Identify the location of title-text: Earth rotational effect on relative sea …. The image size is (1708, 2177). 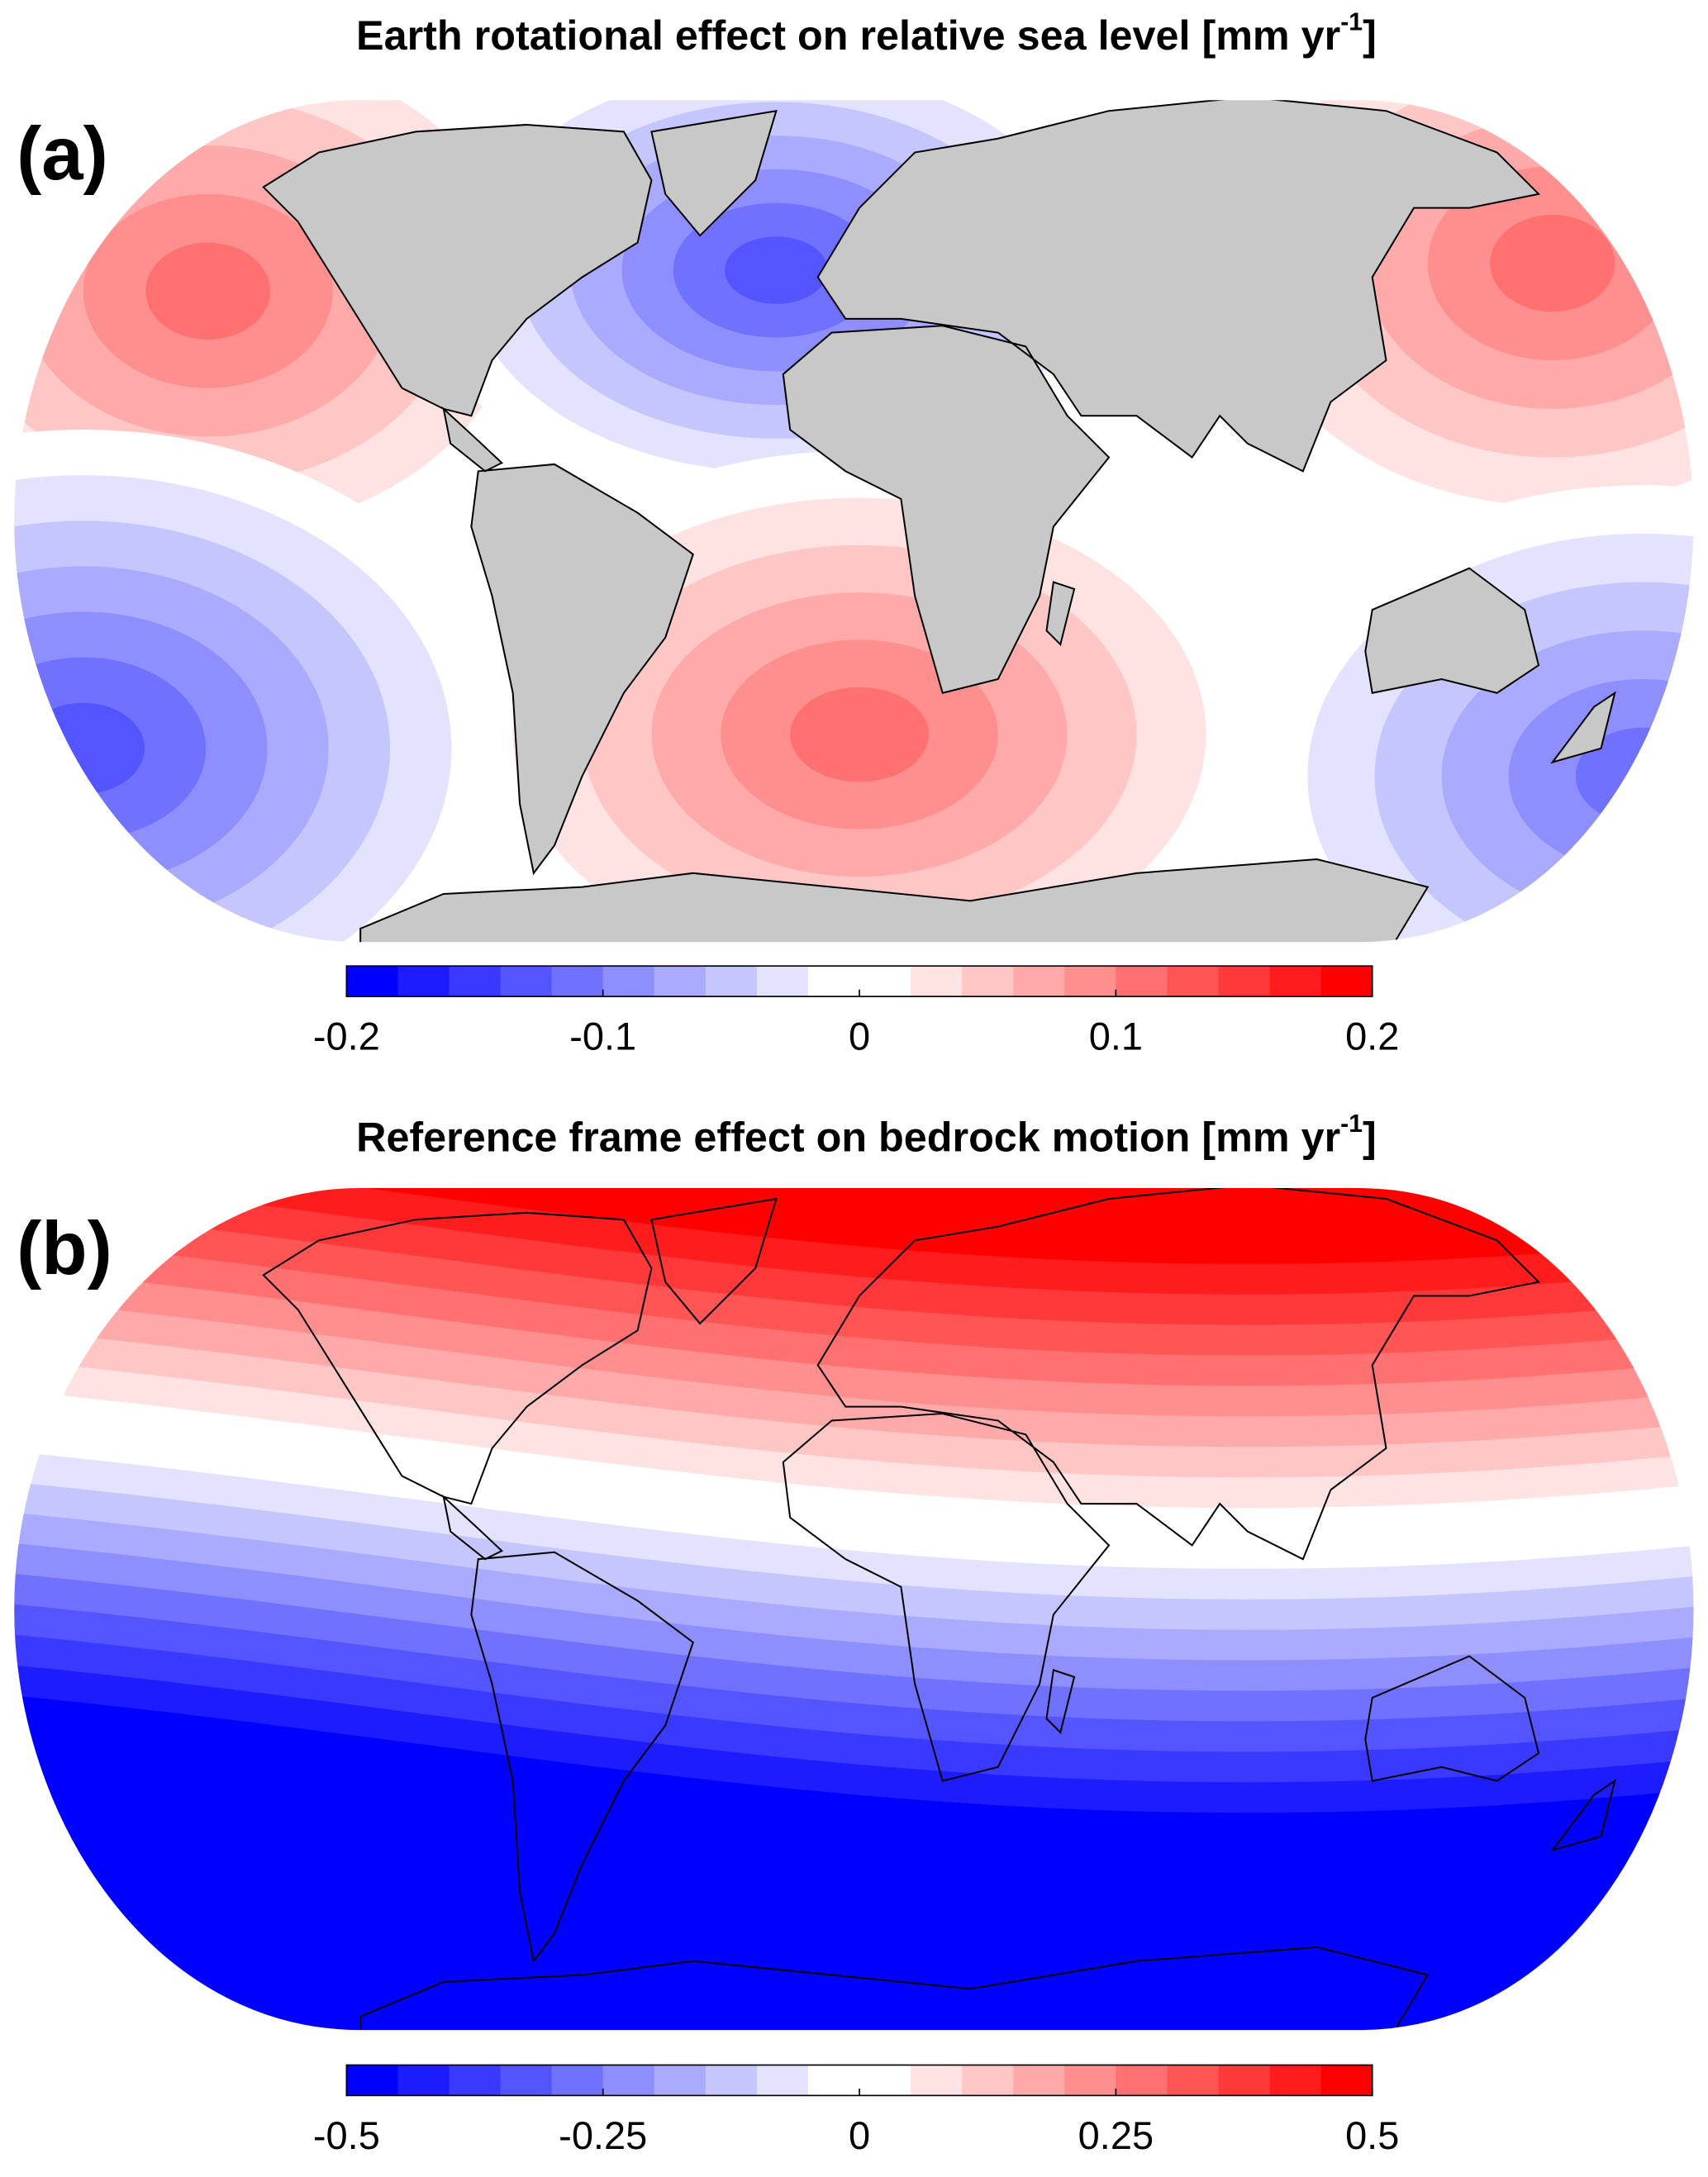
(848, 35).